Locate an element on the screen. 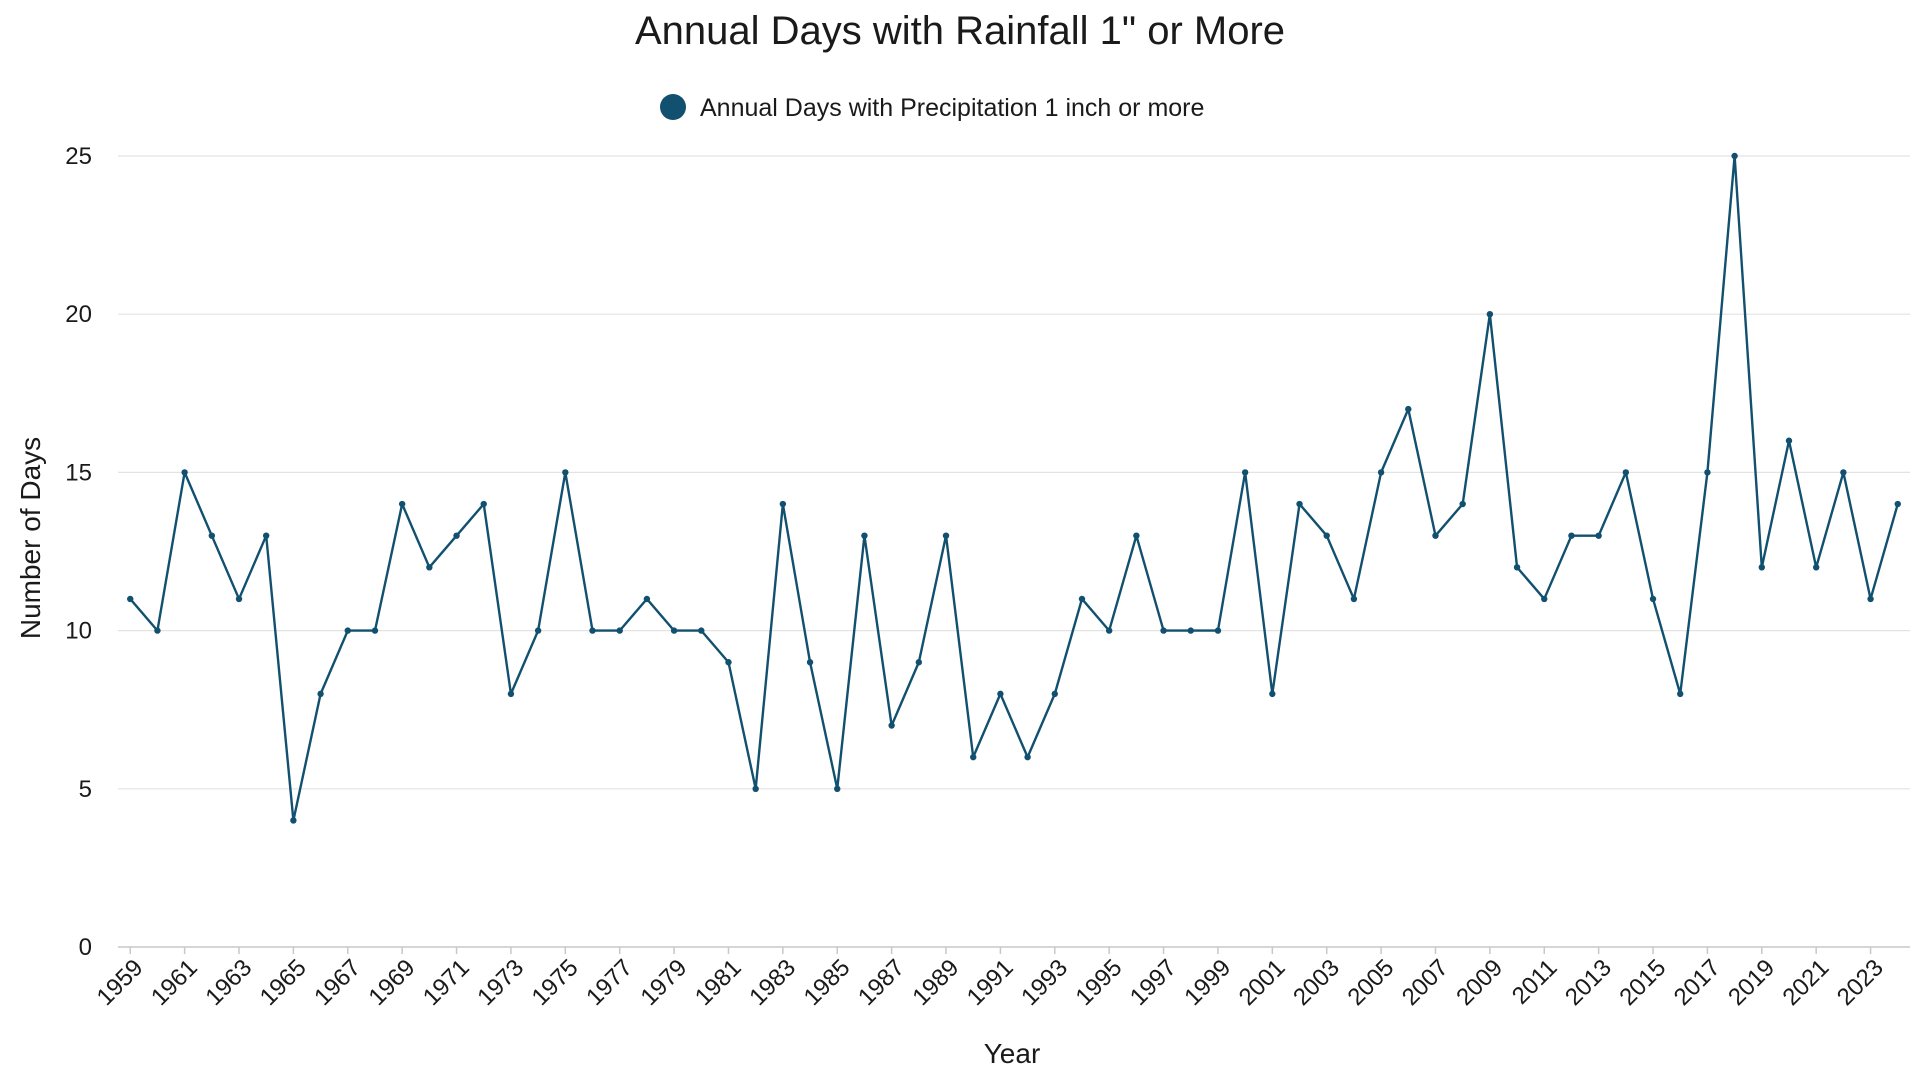  x-tick-label: 1971 is located at coordinates (446, 982).